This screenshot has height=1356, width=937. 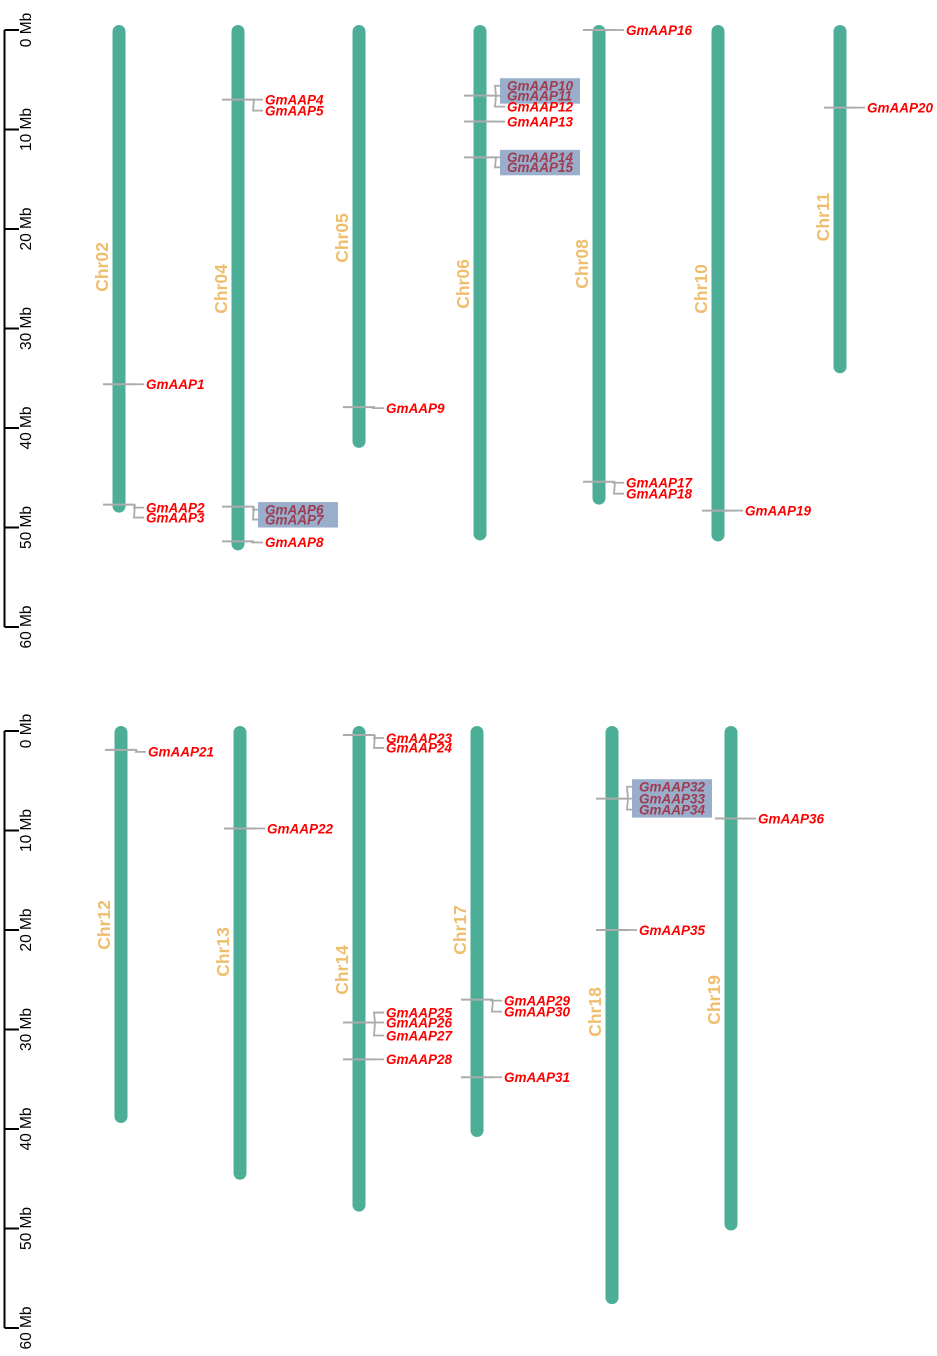 I want to click on chromosome-bar-Chr04, so click(x=238, y=288).